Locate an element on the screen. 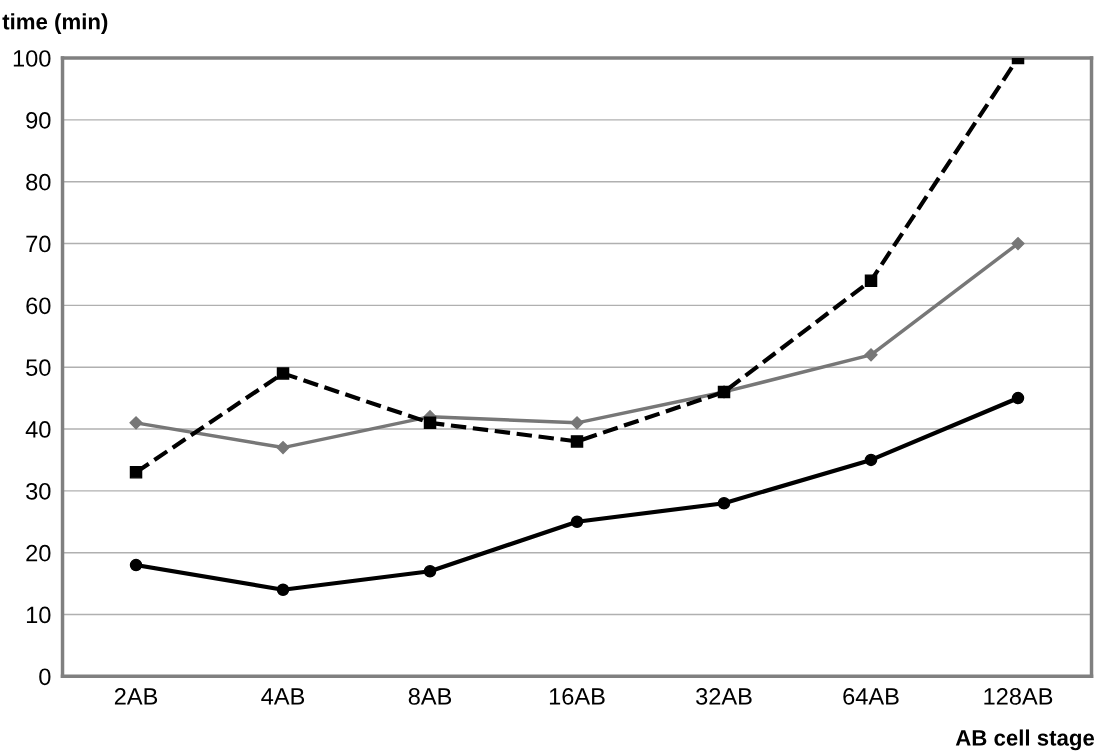  x-tick-label: 4AB is located at coordinates (283, 696).